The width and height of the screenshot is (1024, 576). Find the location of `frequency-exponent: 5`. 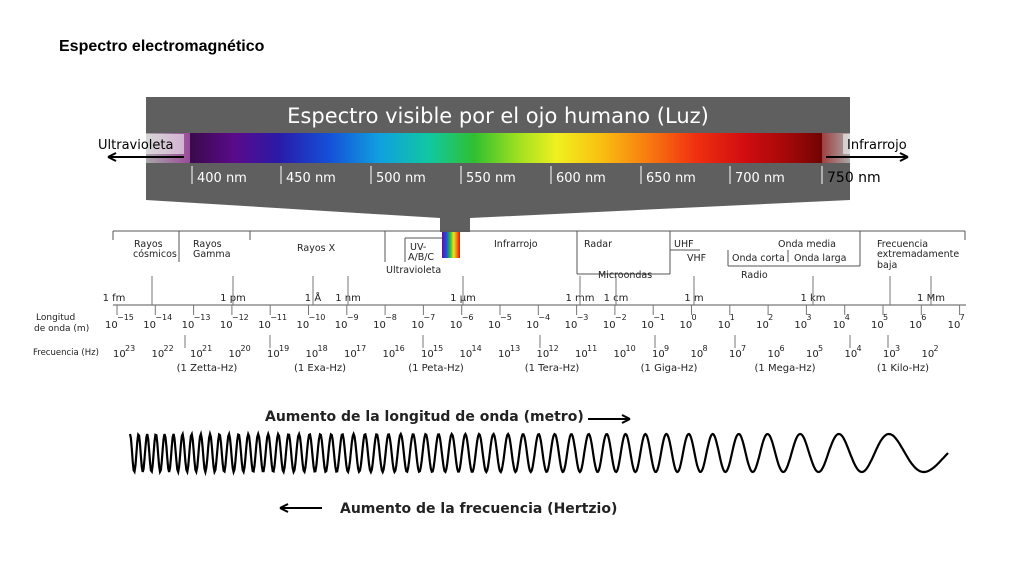

frequency-exponent: 5 is located at coordinates (820, 348).